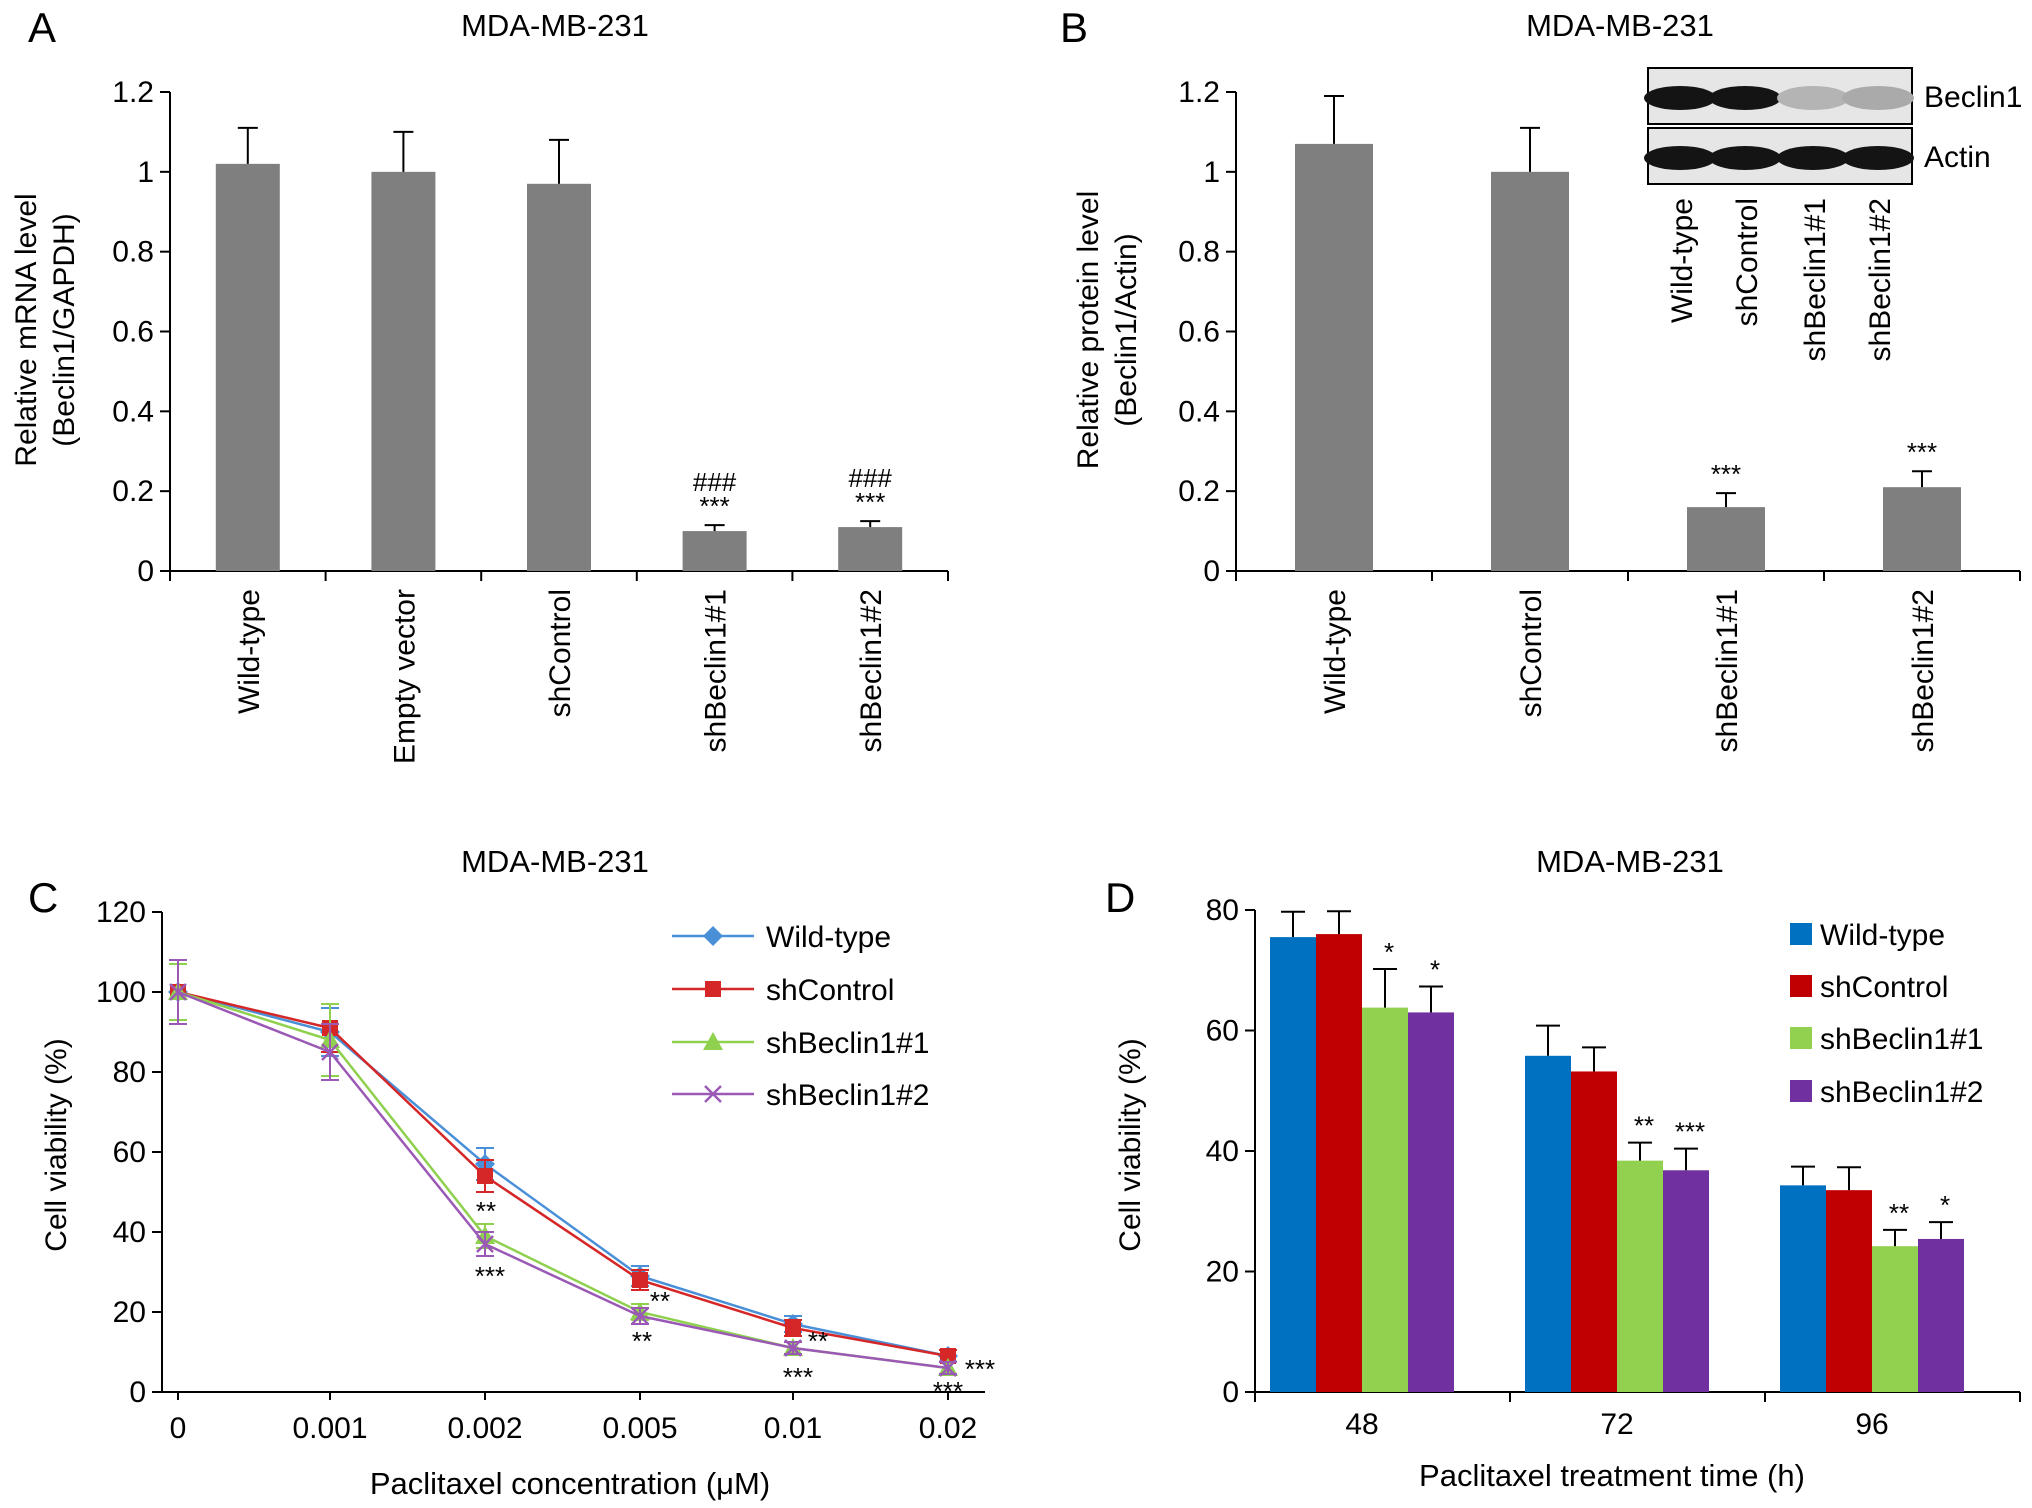  What do you see at coordinates (1130, 1144) in the screenshot?
I see `panel-d-ylabel: Cell viability (%)` at bounding box center [1130, 1144].